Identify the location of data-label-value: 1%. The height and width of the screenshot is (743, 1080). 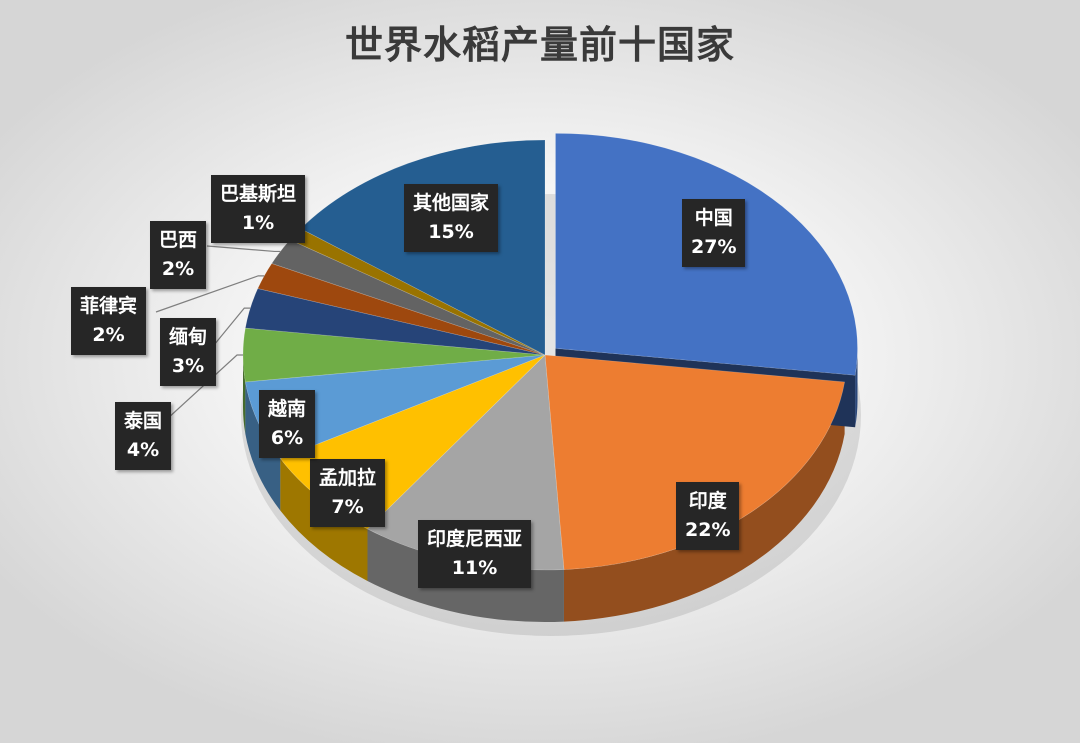
(258, 223).